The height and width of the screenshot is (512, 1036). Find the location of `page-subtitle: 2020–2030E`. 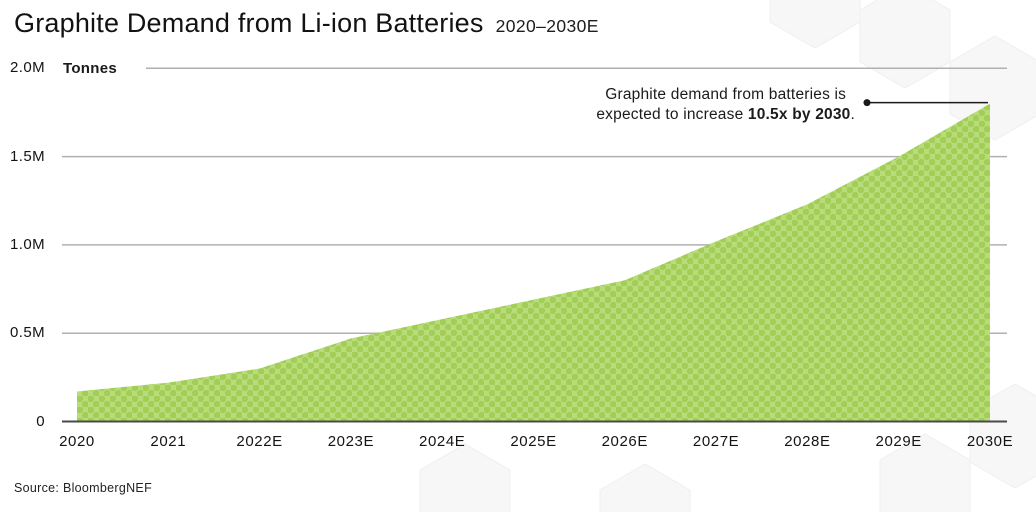

page-subtitle: 2020–2030E is located at coordinates (547, 26).